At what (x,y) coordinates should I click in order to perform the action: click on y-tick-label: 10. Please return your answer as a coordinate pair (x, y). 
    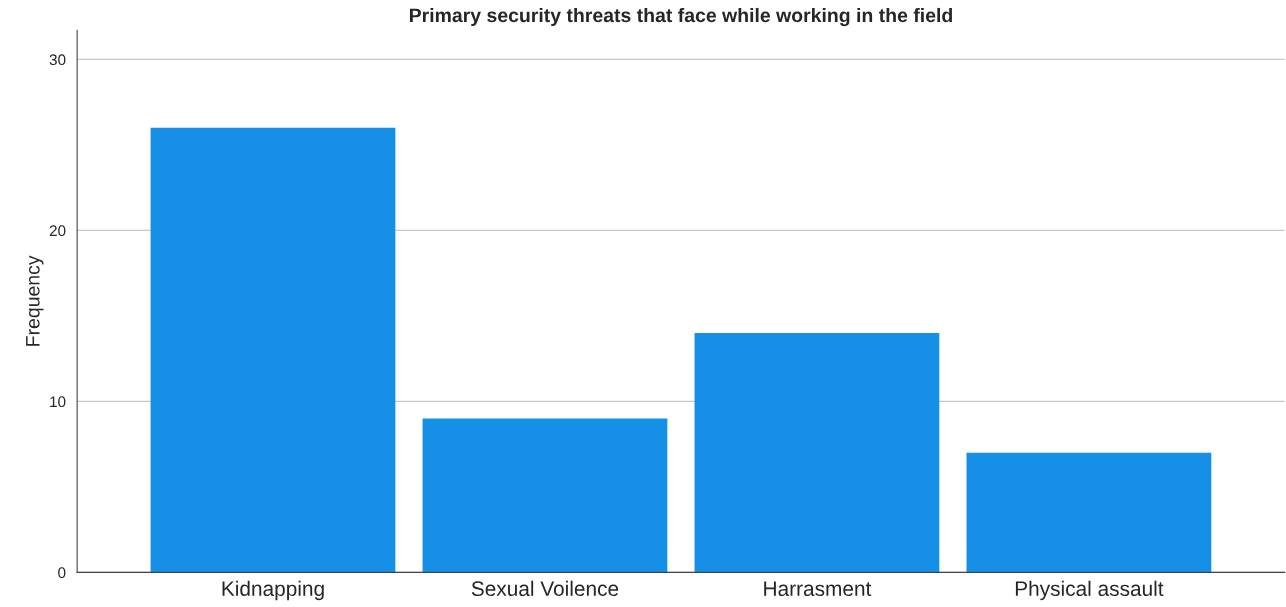
    Looking at the image, I should click on (58, 402).